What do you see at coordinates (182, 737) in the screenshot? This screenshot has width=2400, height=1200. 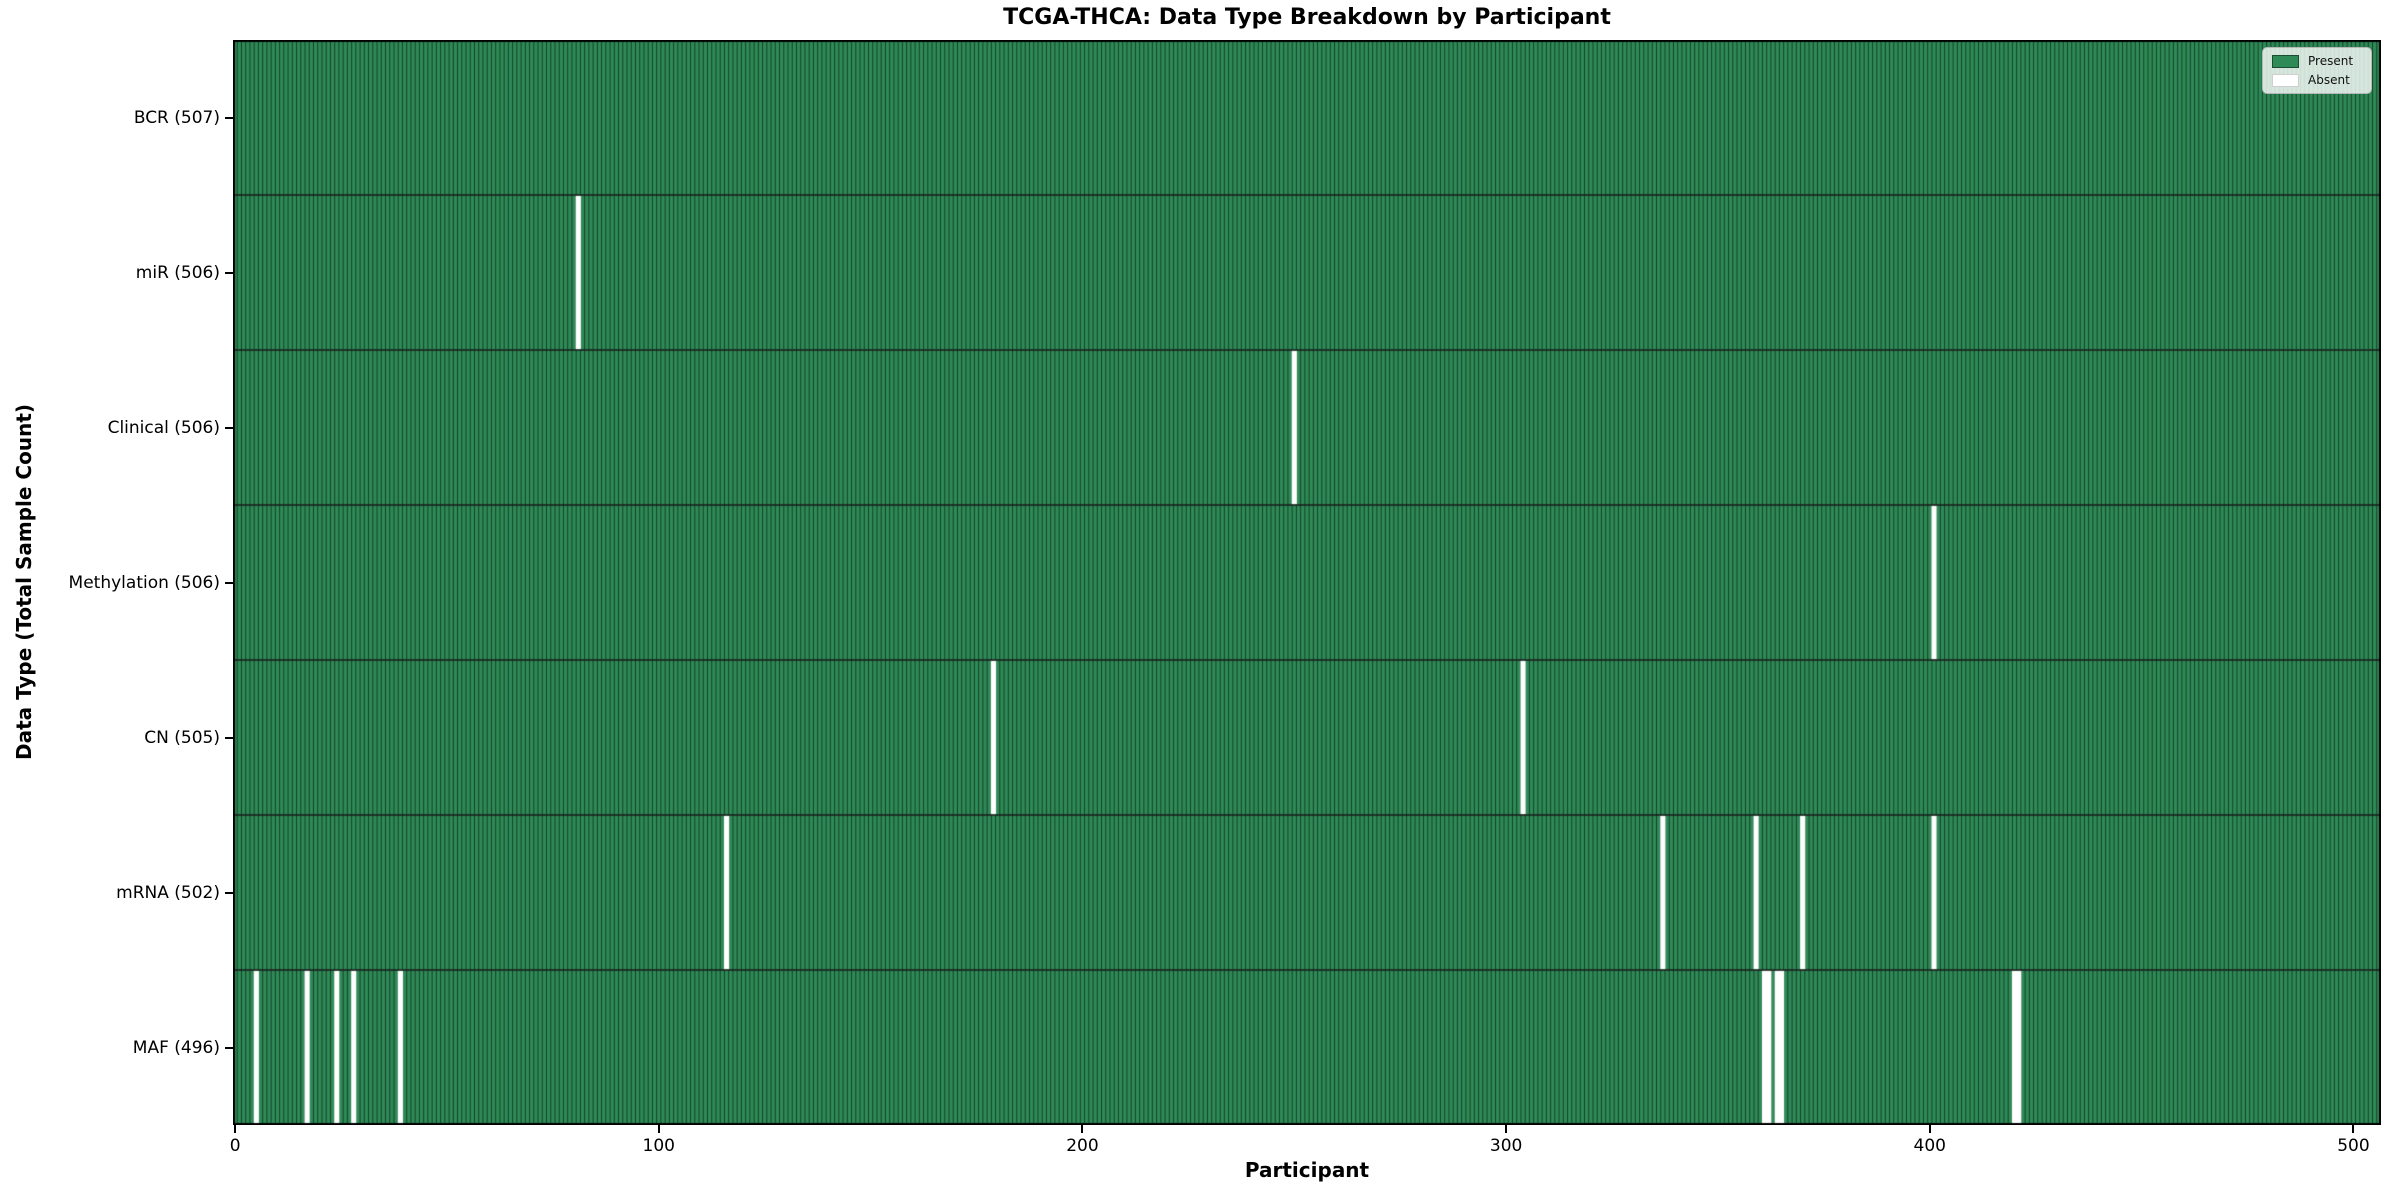 I see `y-tick-label: CN (505)` at bounding box center [182, 737].